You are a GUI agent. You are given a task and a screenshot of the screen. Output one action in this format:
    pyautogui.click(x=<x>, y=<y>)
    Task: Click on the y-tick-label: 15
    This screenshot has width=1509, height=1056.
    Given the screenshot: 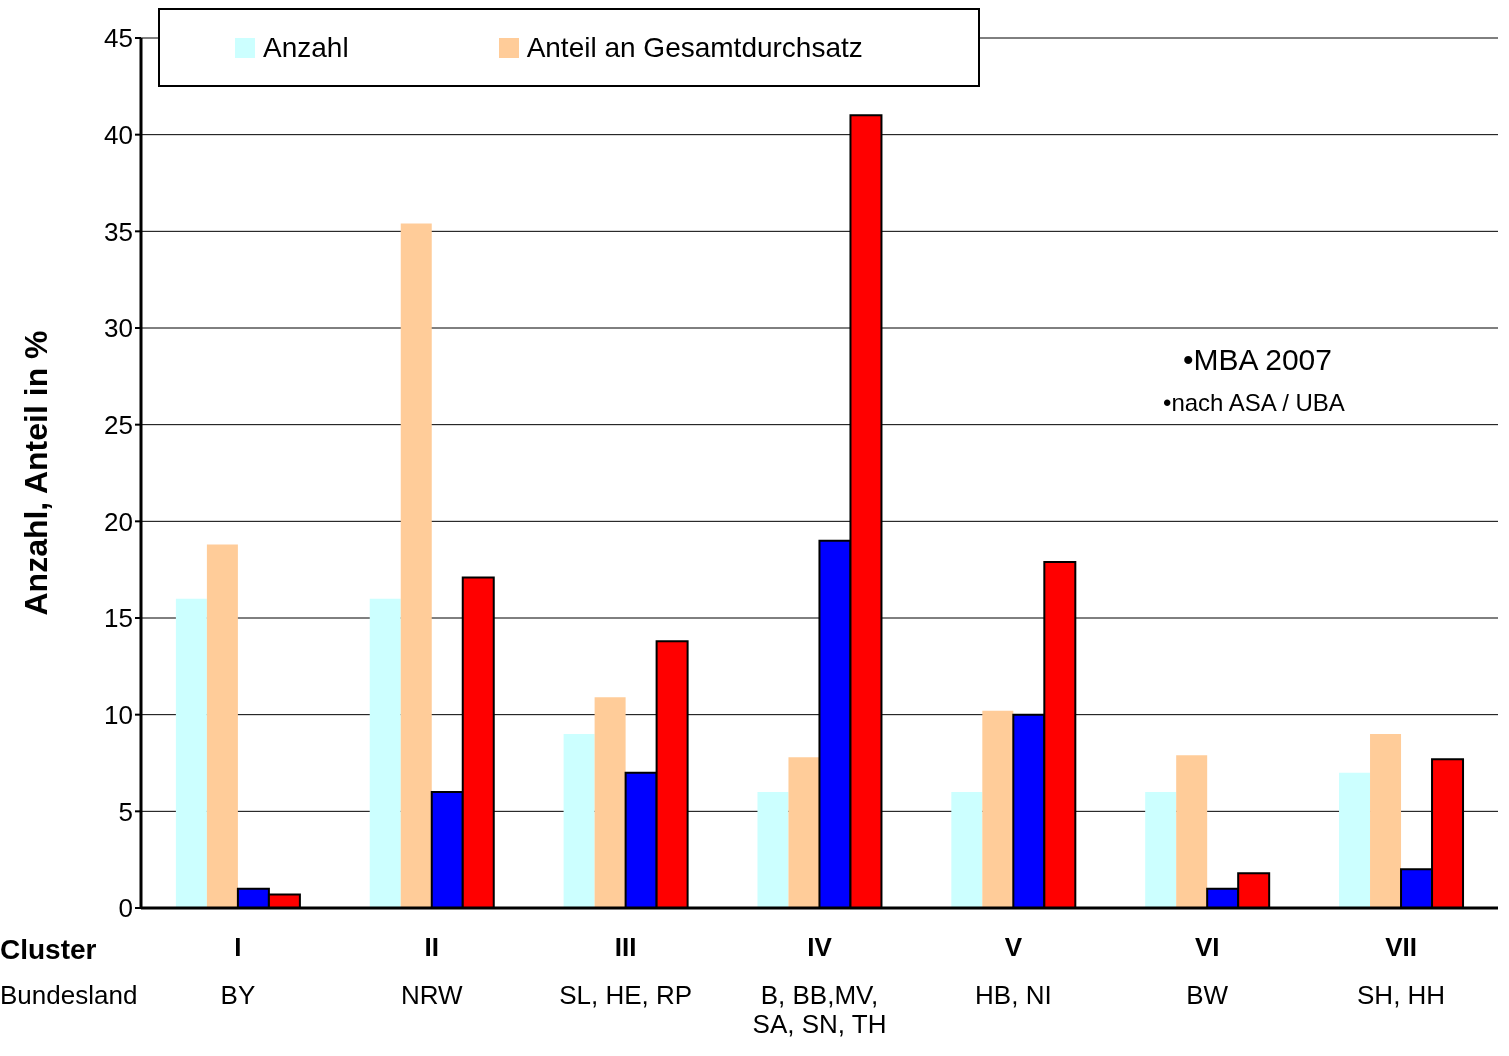 What is the action you would take?
    pyautogui.click(x=118, y=618)
    